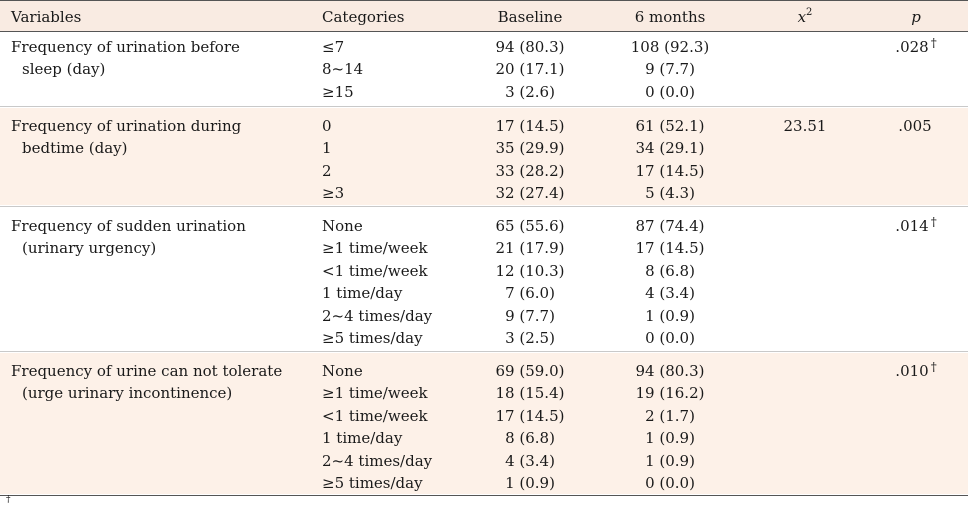 This screenshot has height=505, width=970. What do you see at coordinates (530, 371) in the screenshot?
I see `baseline-value: 69 (59.0)` at bounding box center [530, 371].